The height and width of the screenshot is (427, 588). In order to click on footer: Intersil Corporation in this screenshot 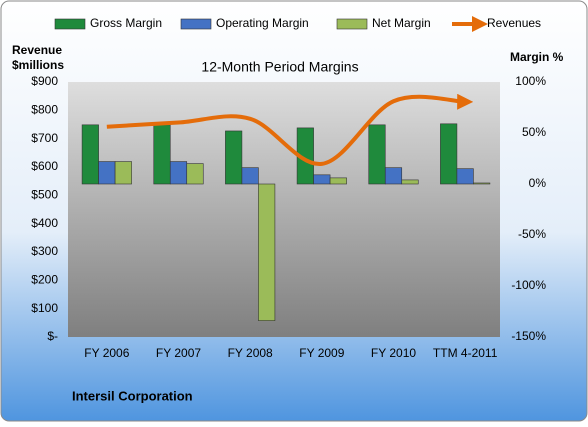, I will do `click(132, 395)`.